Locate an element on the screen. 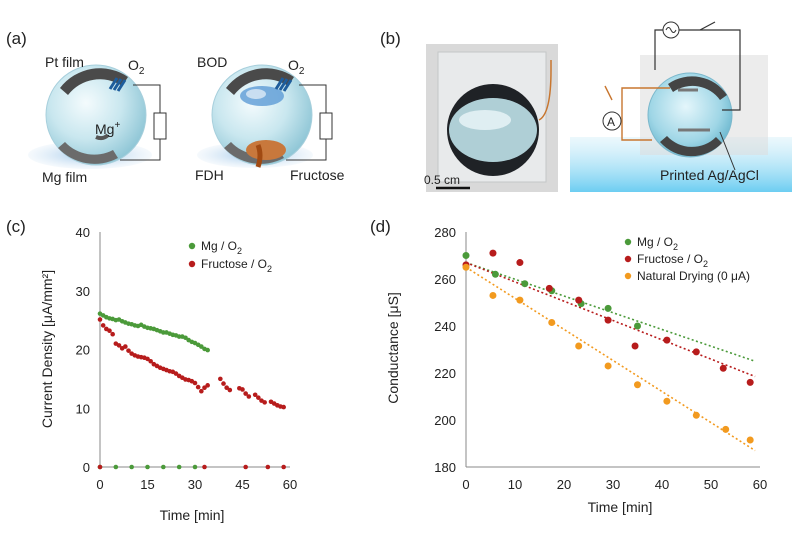 This screenshot has width=800, height=550. mg-film-label: Mg film is located at coordinates (64, 177).